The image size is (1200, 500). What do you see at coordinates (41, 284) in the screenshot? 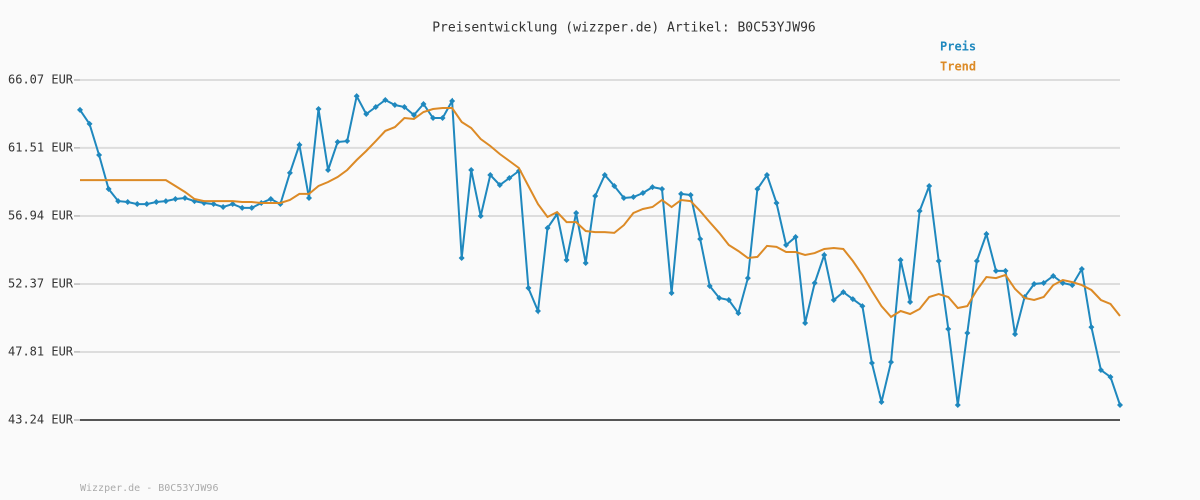
I see `y-tick-label: 52.37 EUR` at bounding box center [41, 284].